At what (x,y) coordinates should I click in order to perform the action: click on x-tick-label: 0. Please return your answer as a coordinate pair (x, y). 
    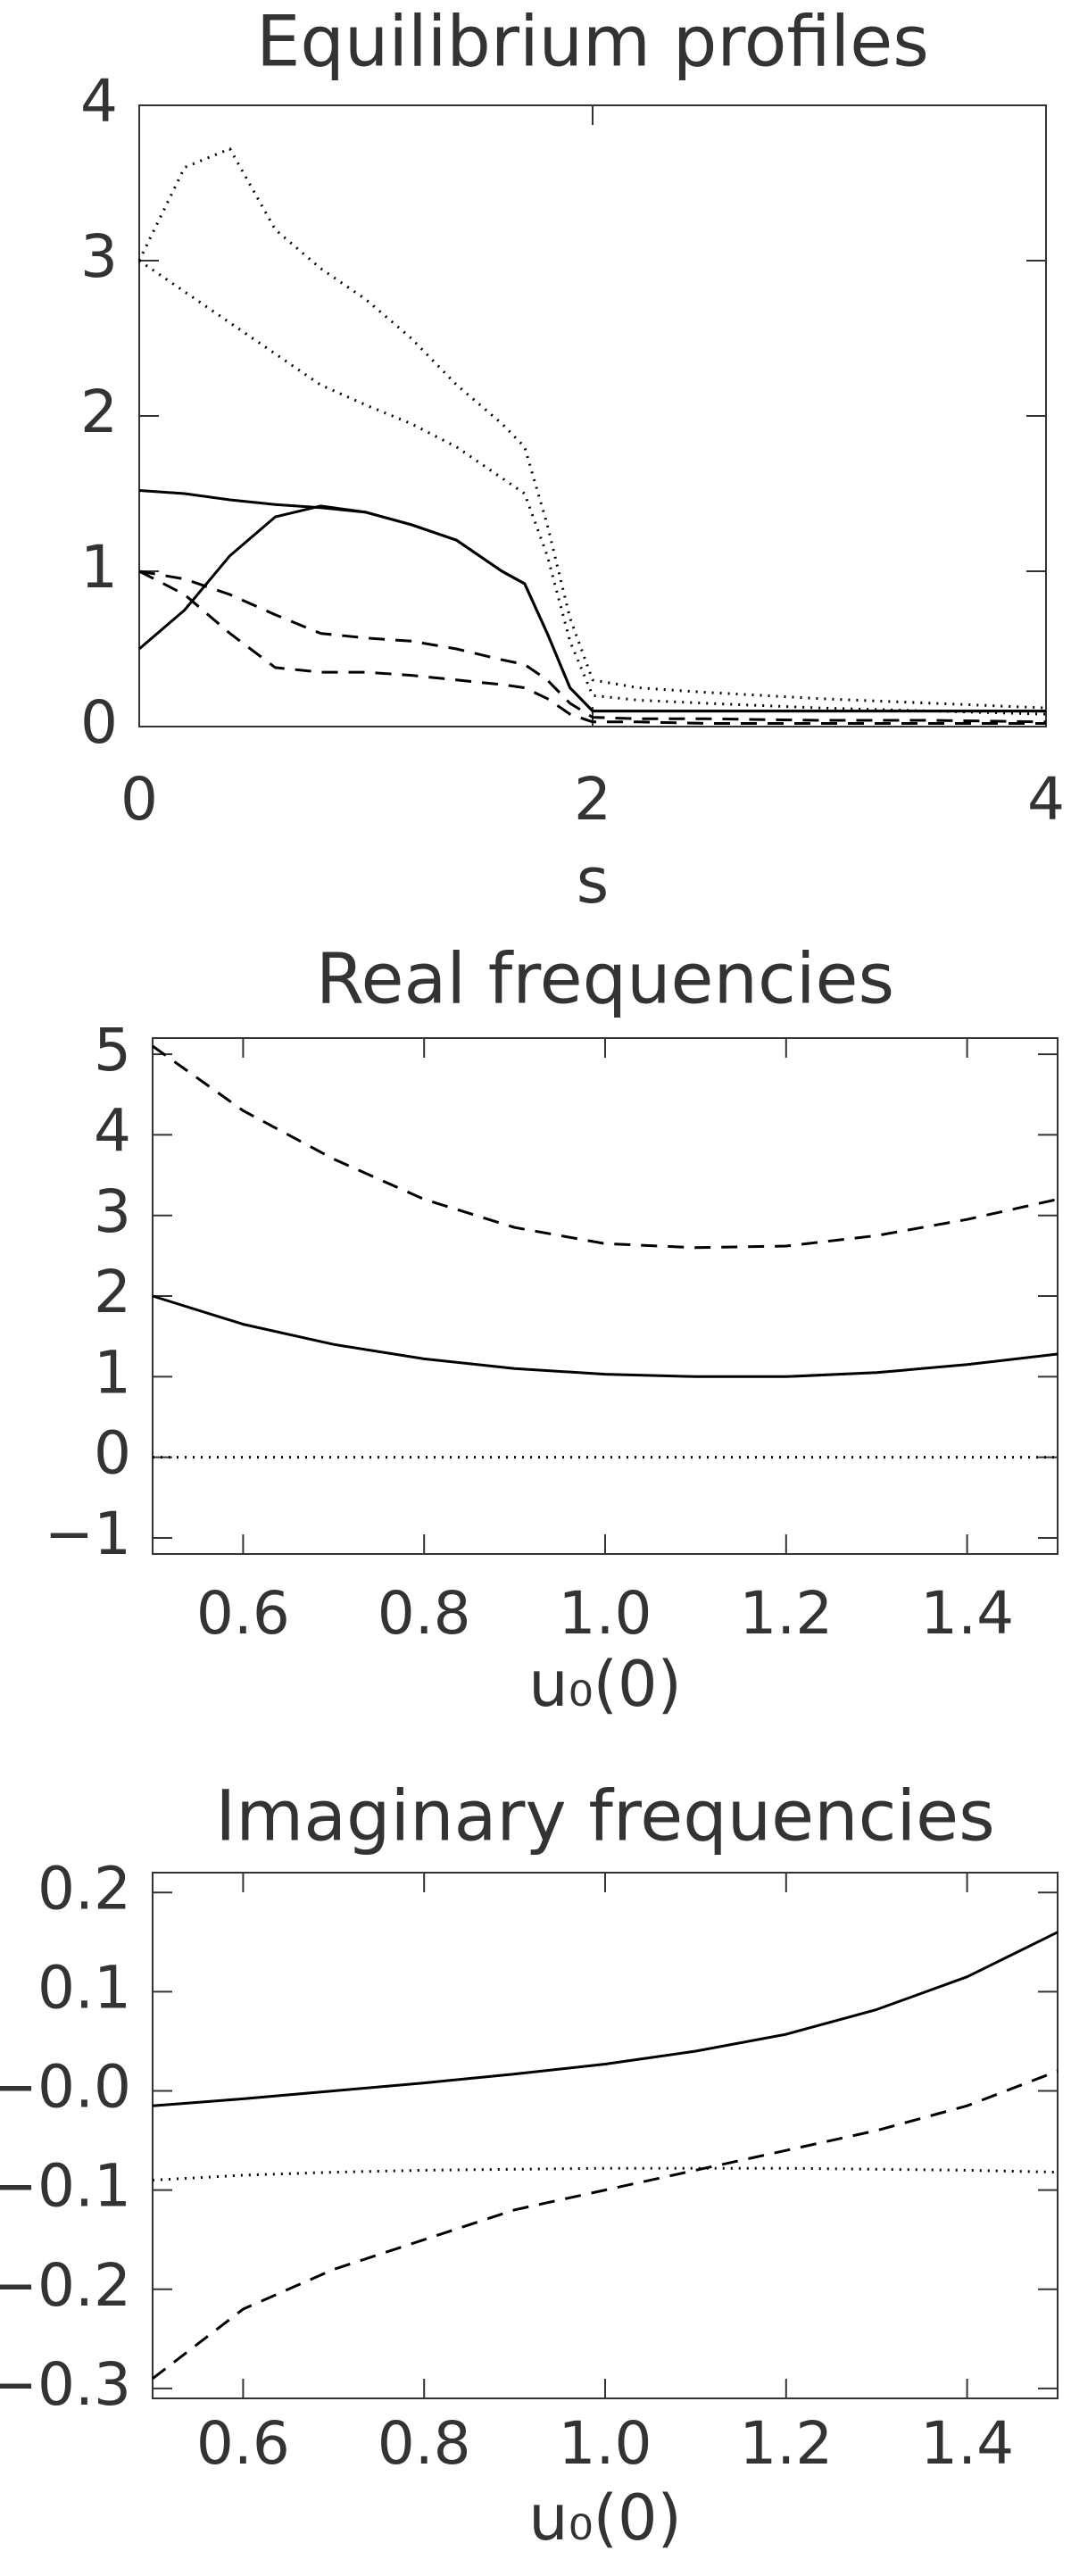
    Looking at the image, I should click on (139, 800).